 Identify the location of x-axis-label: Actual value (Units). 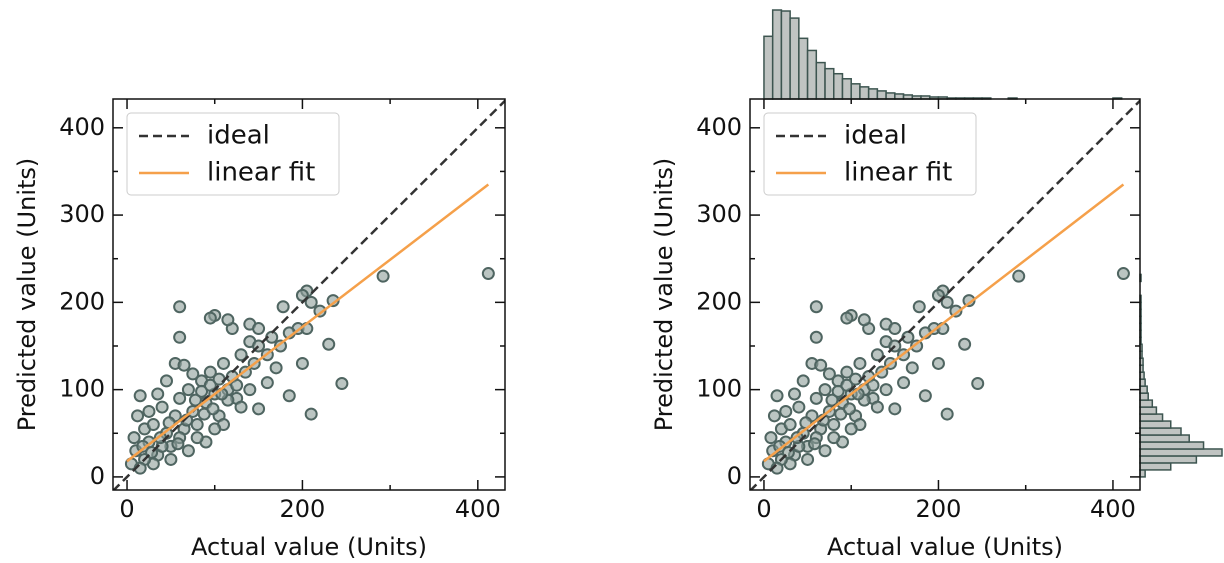
(945, 547).